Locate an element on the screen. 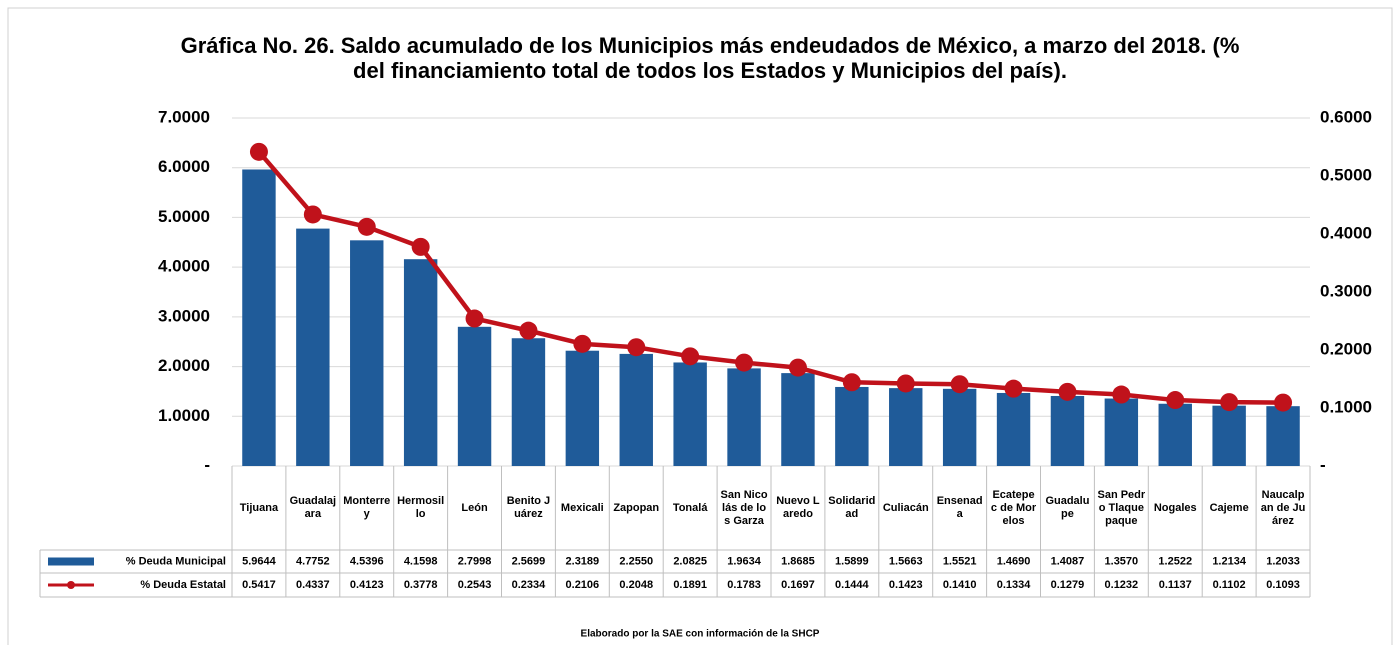  y2-tick-label: 0.4000 is located at coordinates (1346, 232).